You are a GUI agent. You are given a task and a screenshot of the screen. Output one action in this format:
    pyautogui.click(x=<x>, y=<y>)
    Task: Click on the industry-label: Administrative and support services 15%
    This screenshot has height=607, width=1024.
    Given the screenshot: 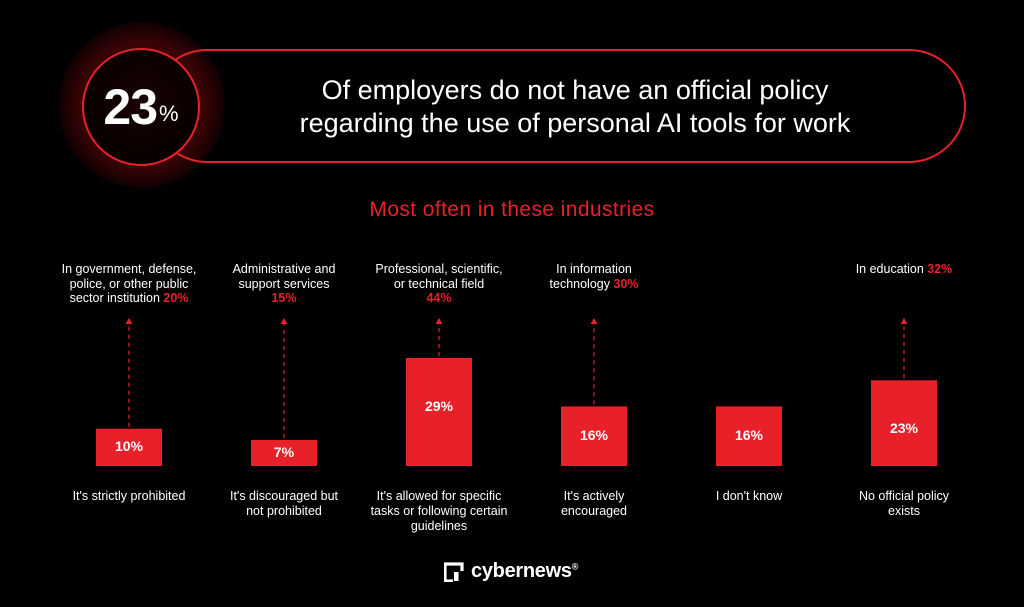 What is the action you would take?
    pyautogui.click(x=284, y=283)
    